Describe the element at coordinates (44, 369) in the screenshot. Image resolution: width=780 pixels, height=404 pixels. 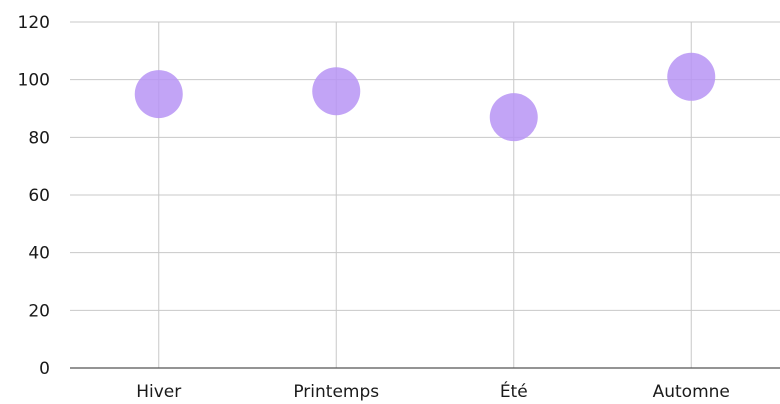
I see `y-tick-label: 0` at that location.